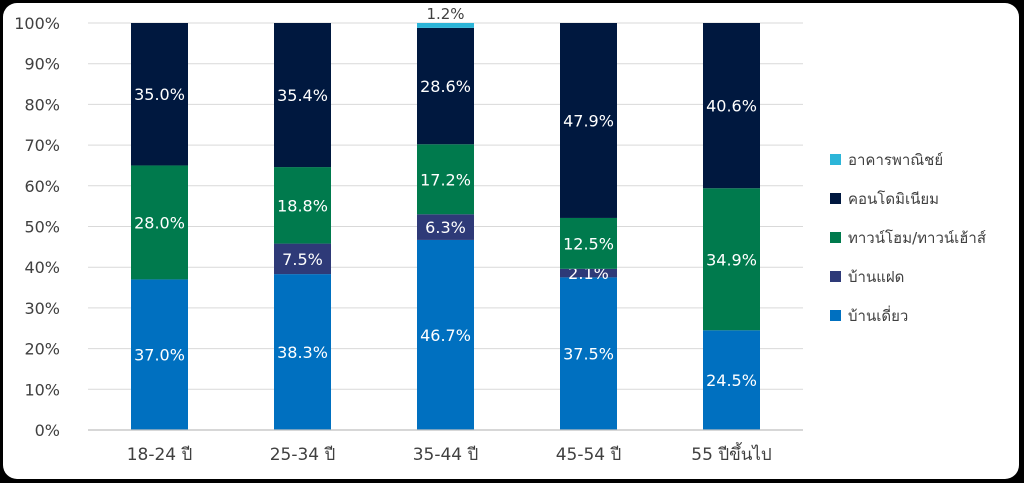  What do you see at coordinates (42, 186) in the screenshot?
I see `y-tick-label: 60%` at bounding box center [42, 186].